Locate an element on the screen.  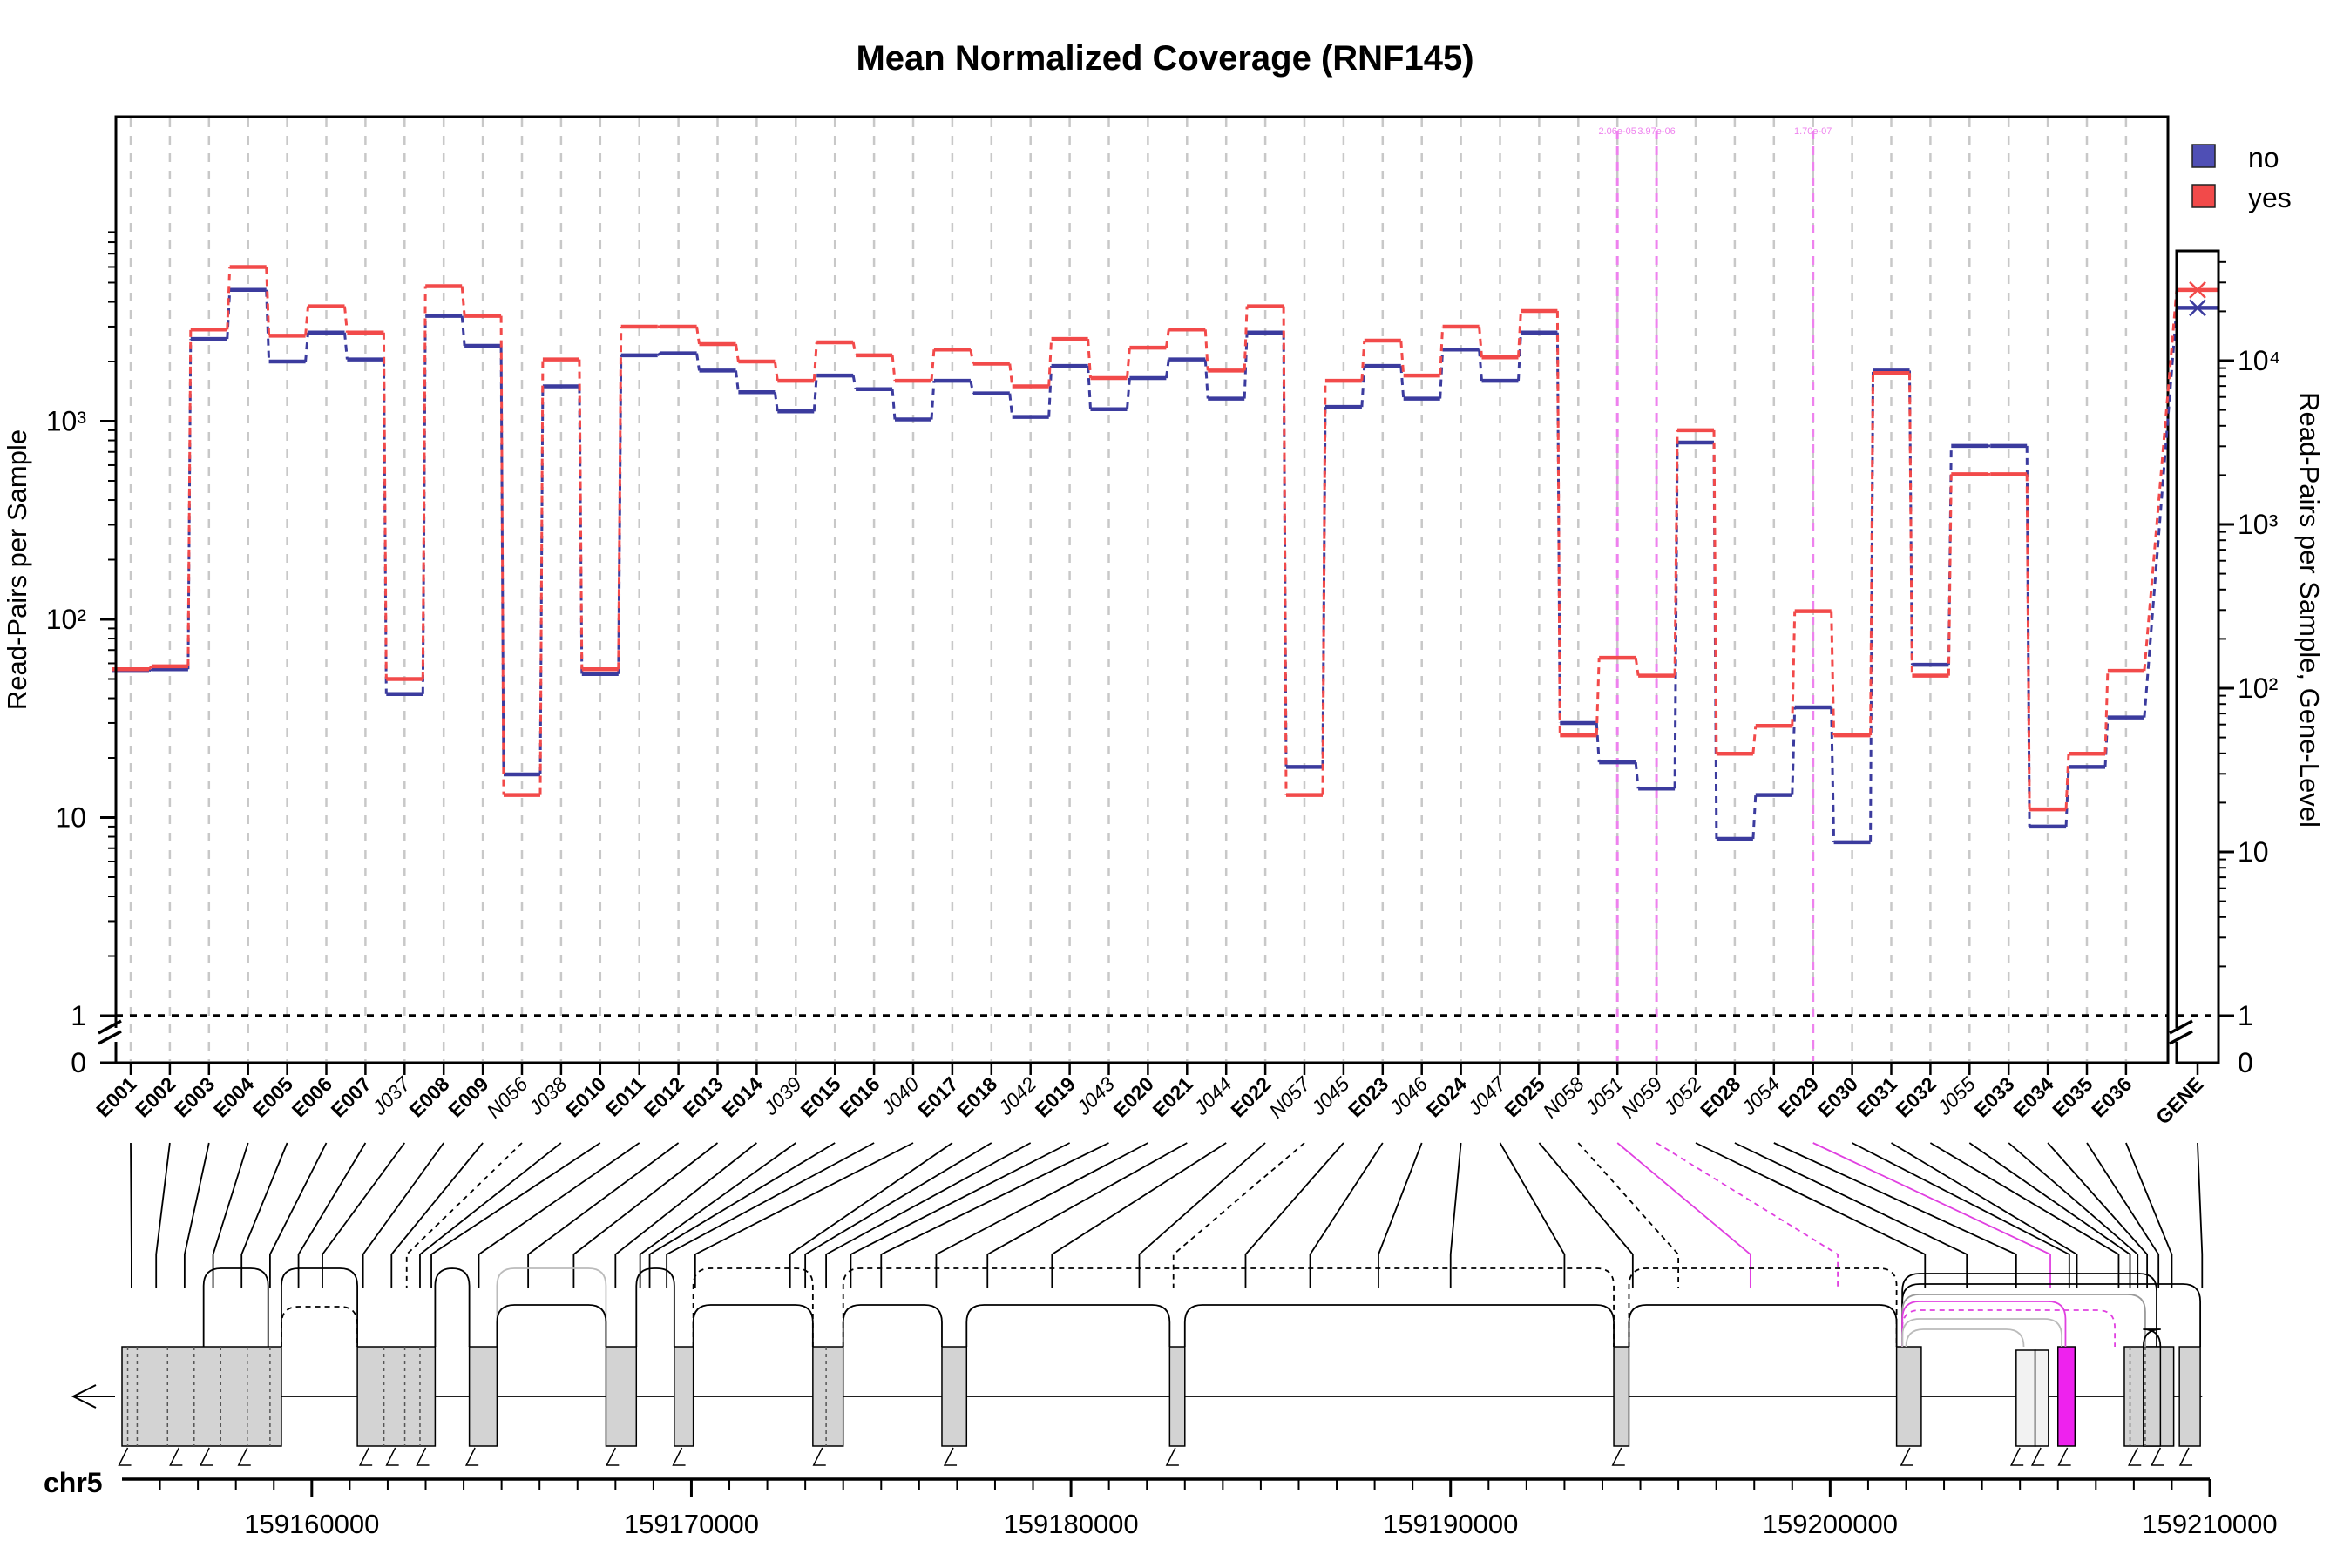
pvalue-label: 1.70e-07 is located at coordinates (1813, 131).